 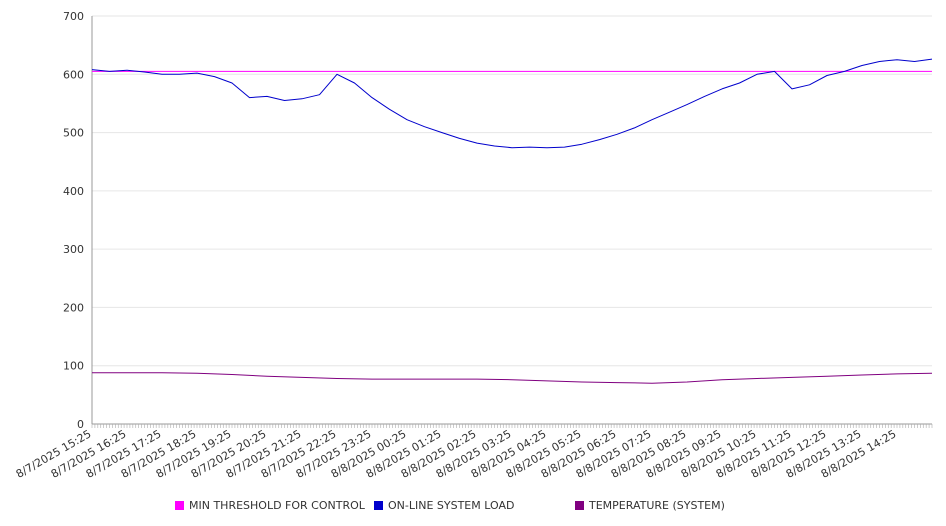 I want to click on legend-item: MIN THRESHOLD FOR CONTROL, so click(x=270, y=505).